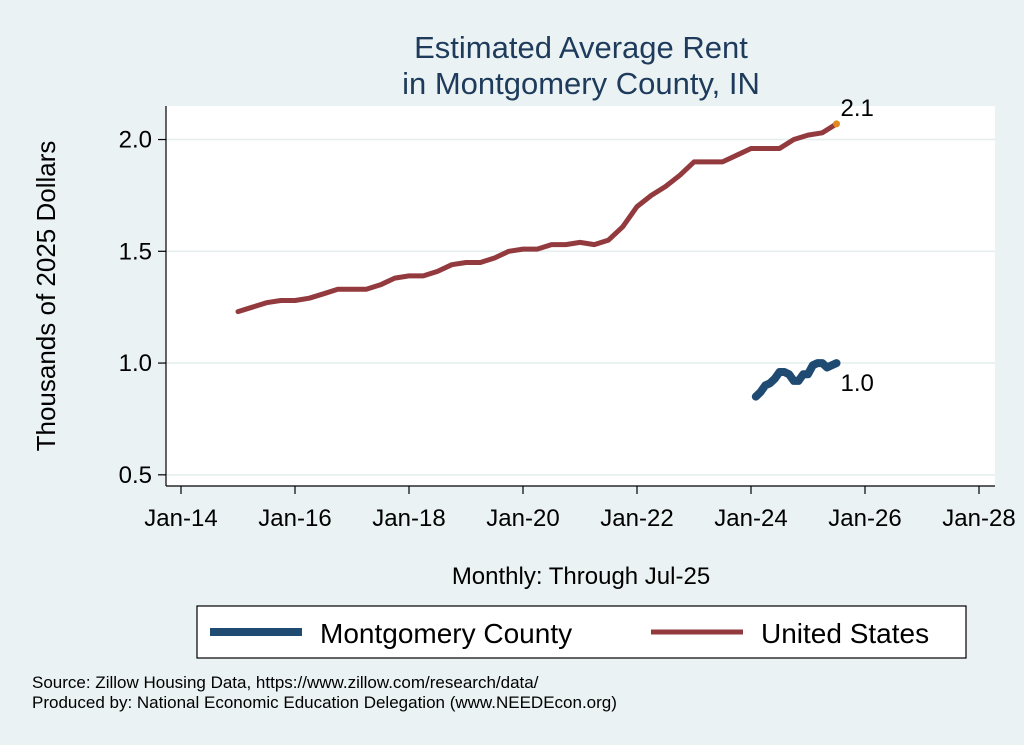  What do you see at coordinates (408, 518) in the screenshot?
I see `x-tick-label: Jan-18` at bounding box center [408, 518].